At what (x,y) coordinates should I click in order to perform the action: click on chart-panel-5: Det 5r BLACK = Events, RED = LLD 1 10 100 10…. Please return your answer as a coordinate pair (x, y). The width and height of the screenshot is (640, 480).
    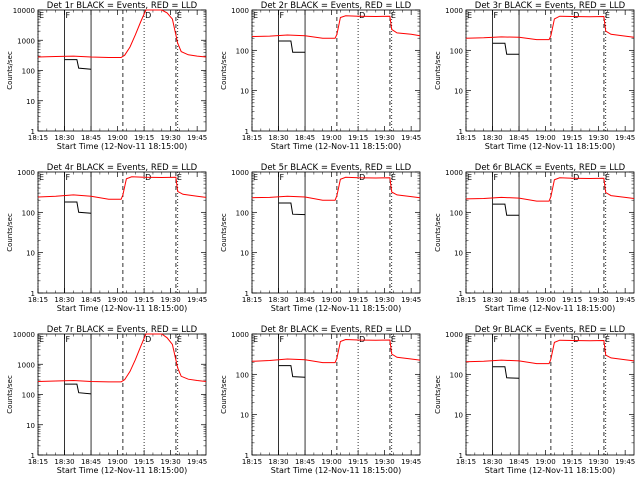
    Looking at the image, I should click on (320, 238).